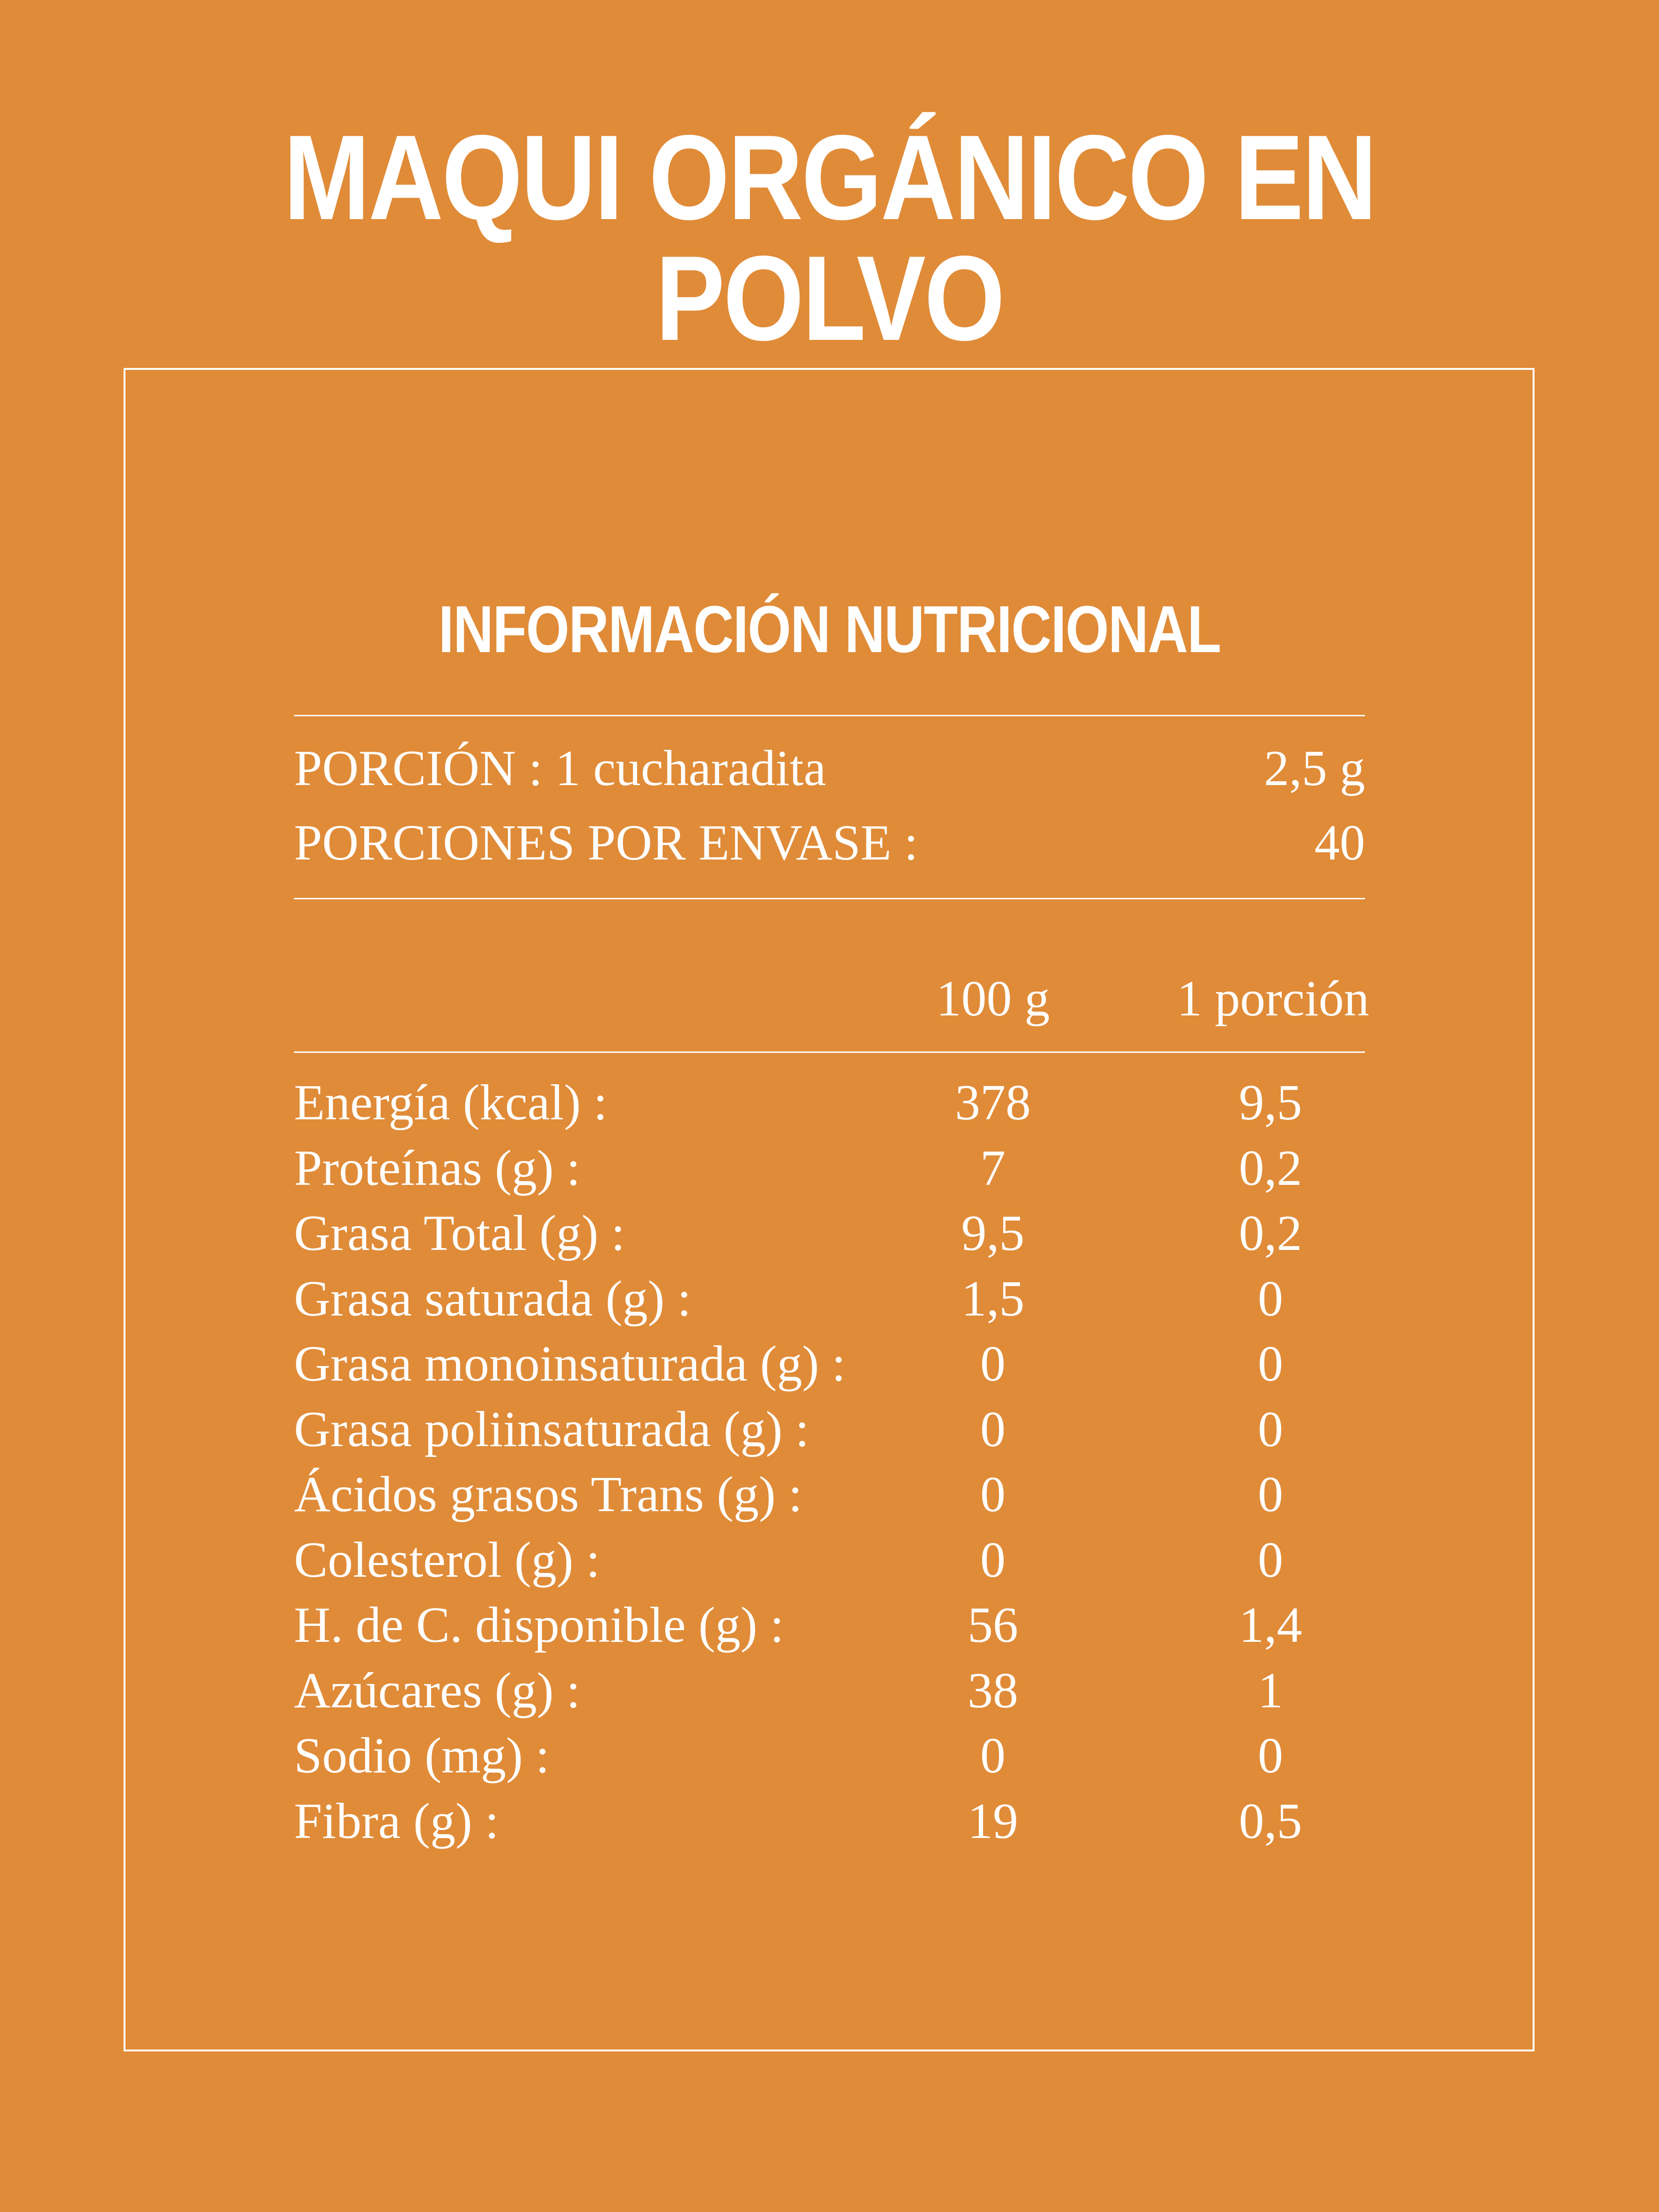  What do you see at coordinates (829, 1498) in the screenshot?
I see `table-row: Ácidos grasos Trans (g) : 0 0` at bounding box center [829, 1498].